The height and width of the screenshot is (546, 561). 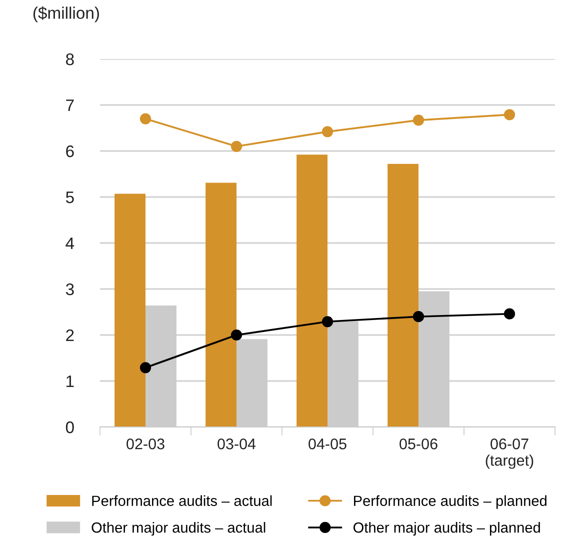 I want to click on legend-label: Other major audits – planned, so click(x=447, y=529).